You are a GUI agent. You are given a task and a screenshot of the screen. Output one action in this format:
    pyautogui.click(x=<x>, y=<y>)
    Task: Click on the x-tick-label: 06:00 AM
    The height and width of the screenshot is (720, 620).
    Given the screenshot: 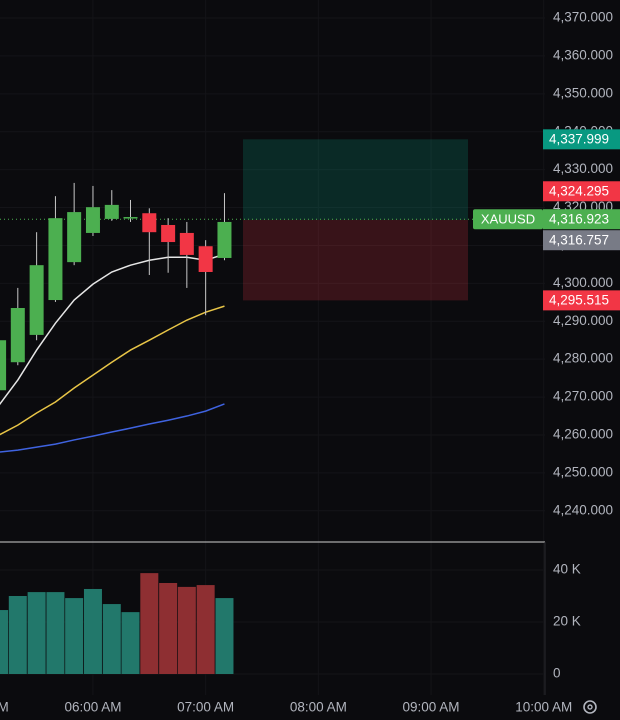 What is the action you would take?
    pyautogui.click(x=92, y=707)
    